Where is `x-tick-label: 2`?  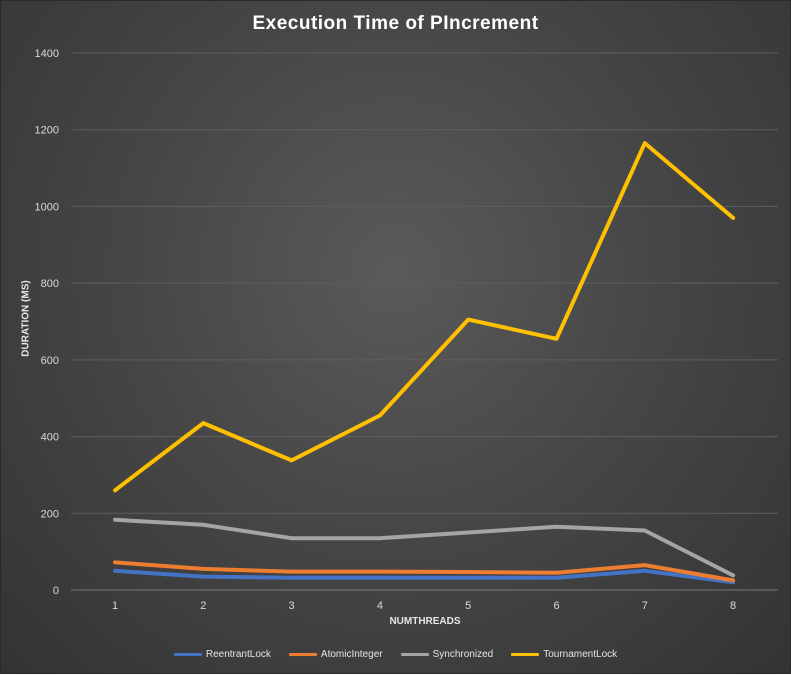 x-tick-label: 2 is located at coordinates (203, 606).